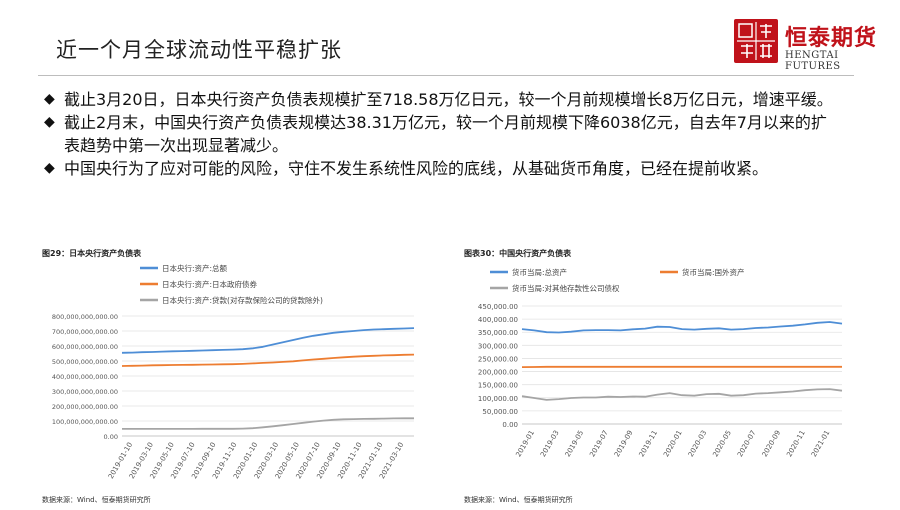  Describe the element at coordinates (550, 443) in the screenshot. I see `x-tick-label: 2019-03` at that location.